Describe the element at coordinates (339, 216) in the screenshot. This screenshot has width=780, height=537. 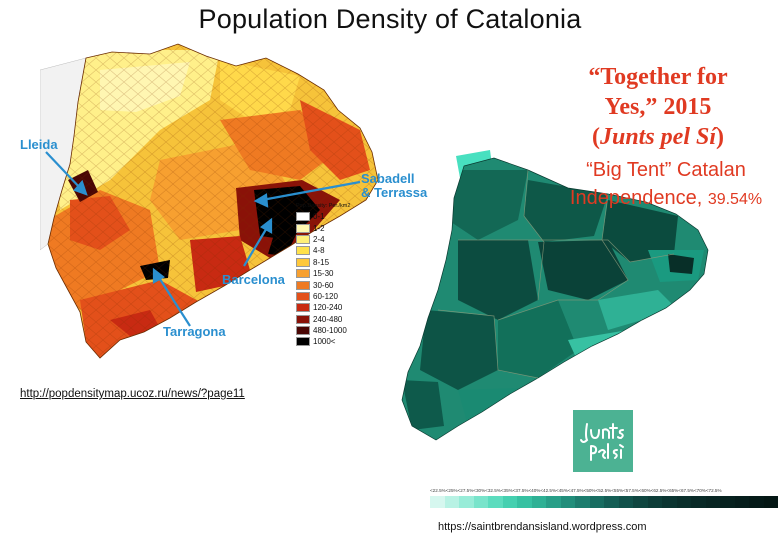
I see `legend-row: 0-1` at that location.